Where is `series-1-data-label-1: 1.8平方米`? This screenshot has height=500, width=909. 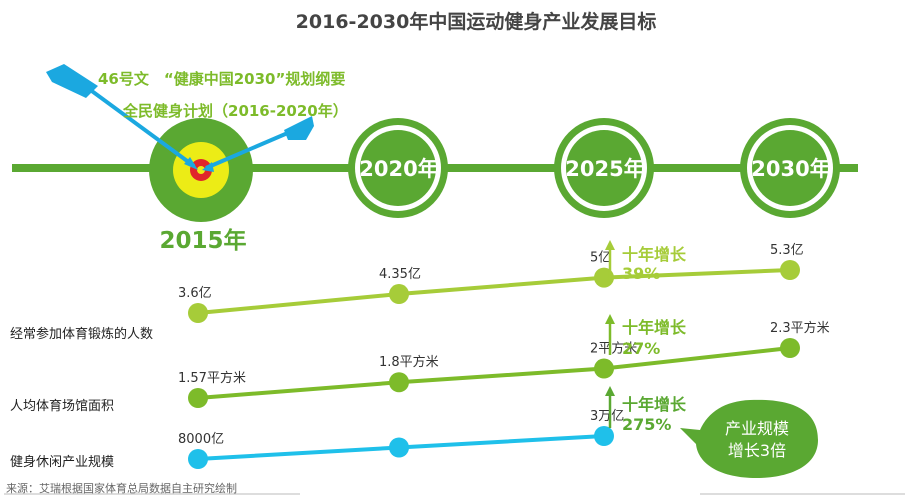
series-1-data-label-1: 1.8平方米 is located at coordinates (409, 362).